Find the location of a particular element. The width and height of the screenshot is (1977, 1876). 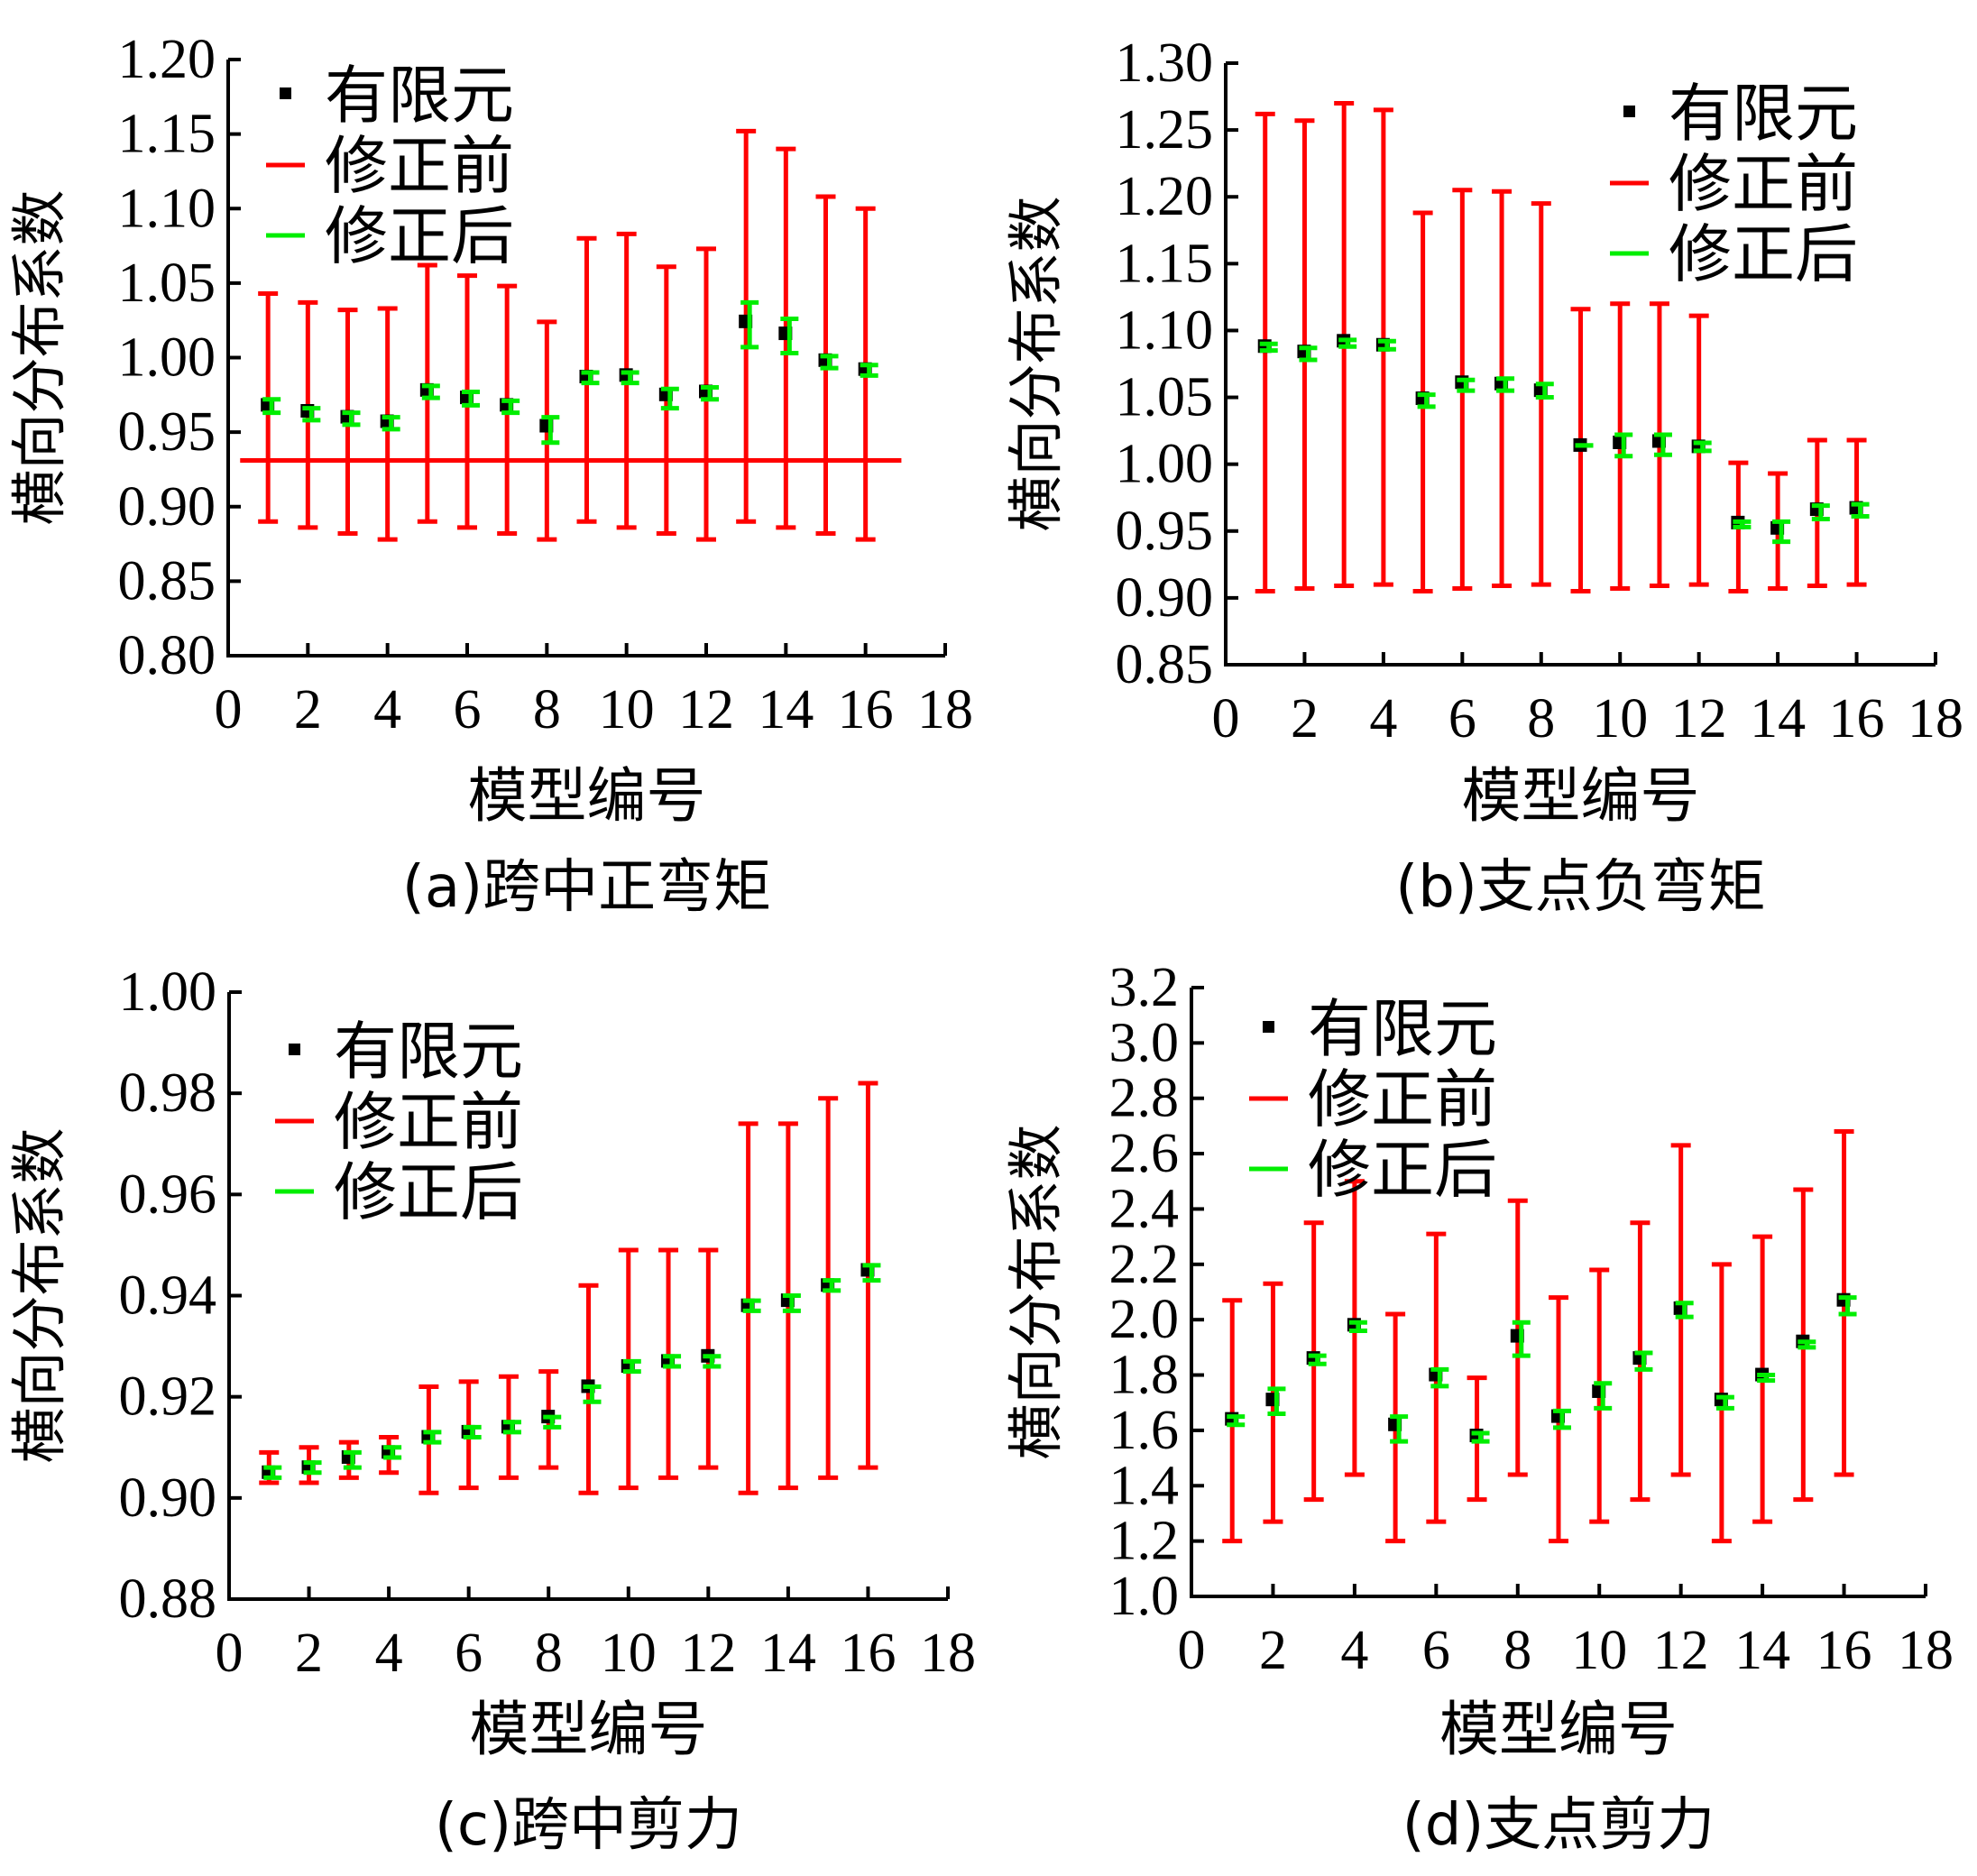

y-tick-label: 1.30 is located at coordinates (1165, 63).